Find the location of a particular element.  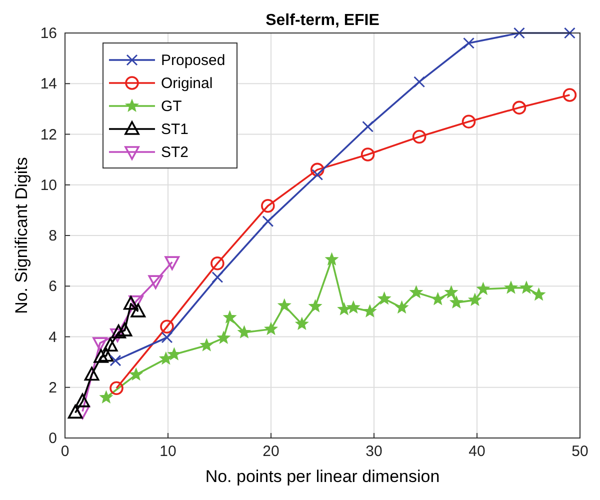

x-tick-label: 20 is located at coordinates (271, 451).